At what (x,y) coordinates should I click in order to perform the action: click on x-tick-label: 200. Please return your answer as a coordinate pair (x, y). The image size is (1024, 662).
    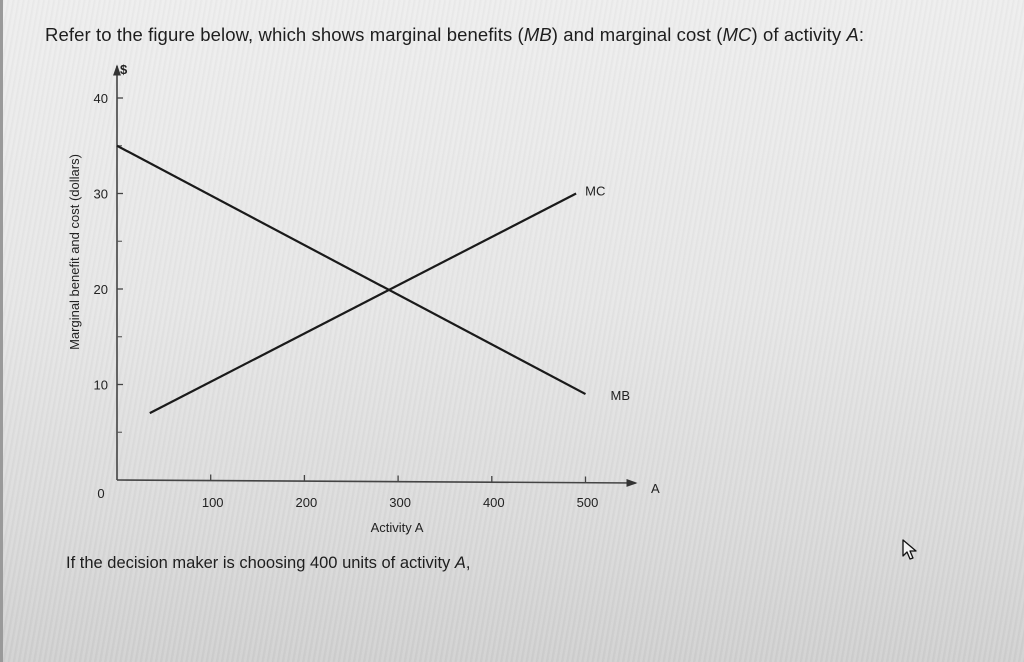
    Looking at the image, I should click on (307, 502).